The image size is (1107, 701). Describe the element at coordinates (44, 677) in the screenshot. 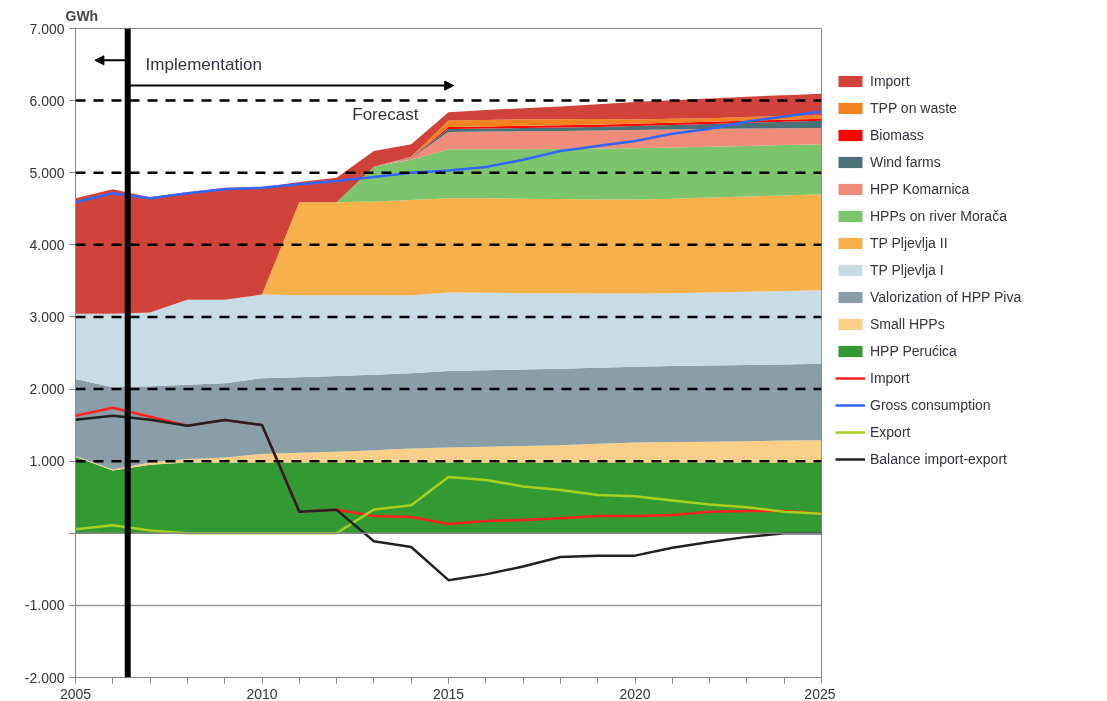

I see `y-tick-label: -2.000` at that location.